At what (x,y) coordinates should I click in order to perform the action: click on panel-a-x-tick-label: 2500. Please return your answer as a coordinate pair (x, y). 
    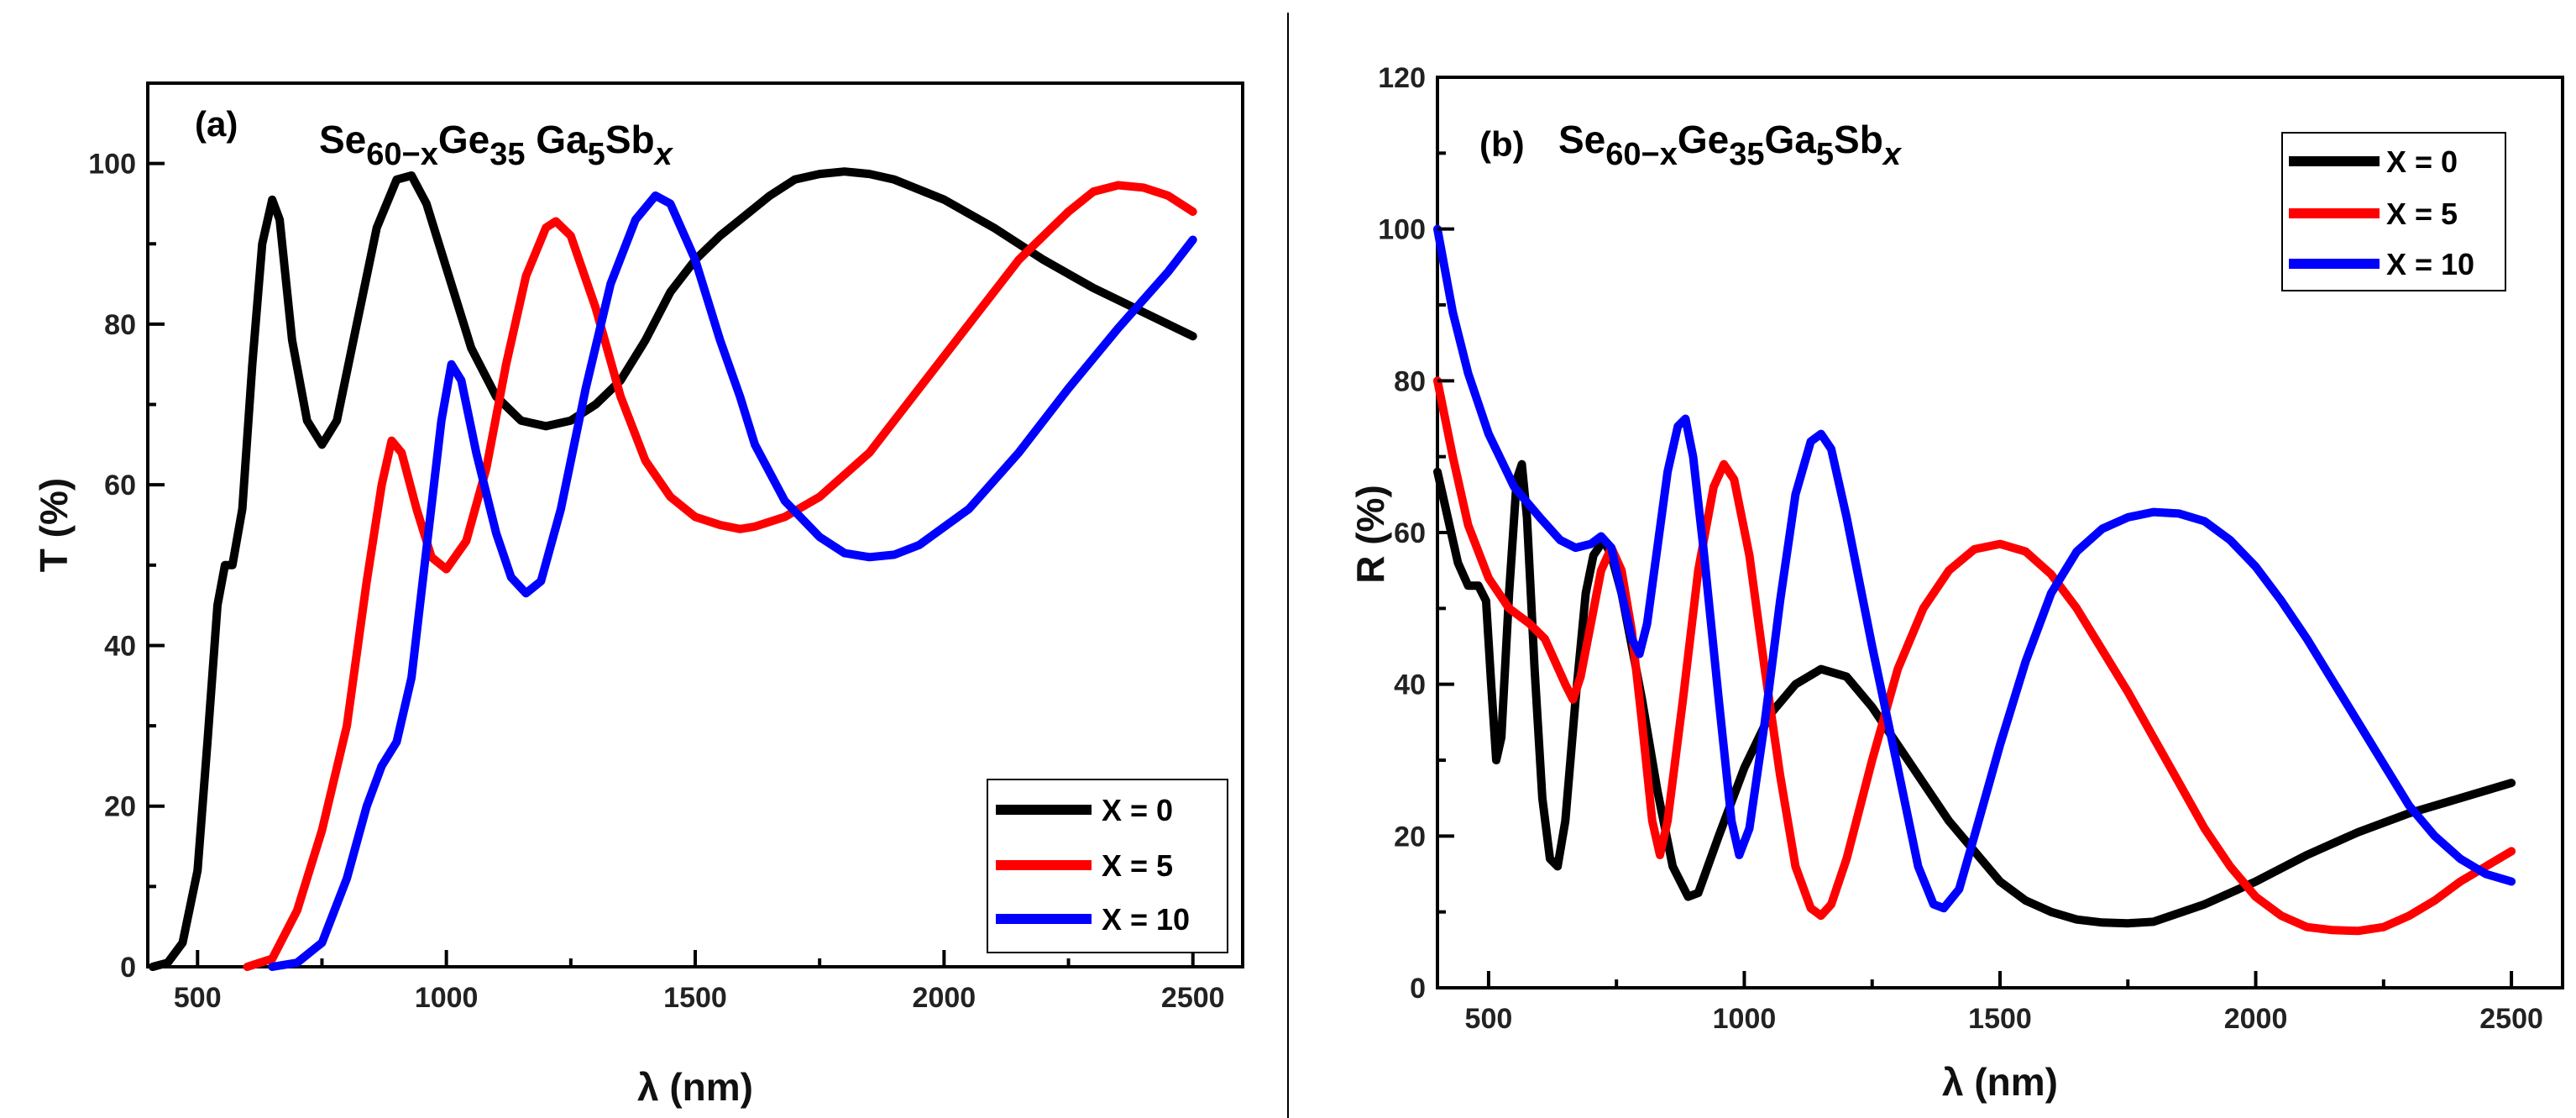
    Looking at the image, I should click on (1193, 998).